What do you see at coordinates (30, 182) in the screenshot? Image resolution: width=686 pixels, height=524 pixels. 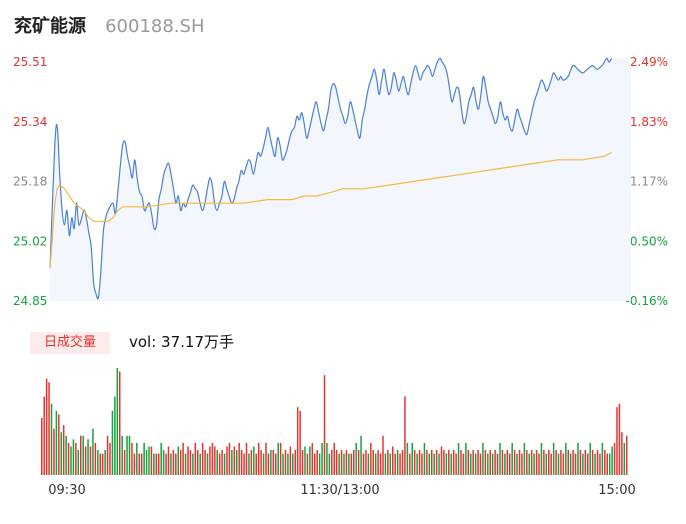 I see `price-tick-label: 25.18` at bounding box center [30, 182].